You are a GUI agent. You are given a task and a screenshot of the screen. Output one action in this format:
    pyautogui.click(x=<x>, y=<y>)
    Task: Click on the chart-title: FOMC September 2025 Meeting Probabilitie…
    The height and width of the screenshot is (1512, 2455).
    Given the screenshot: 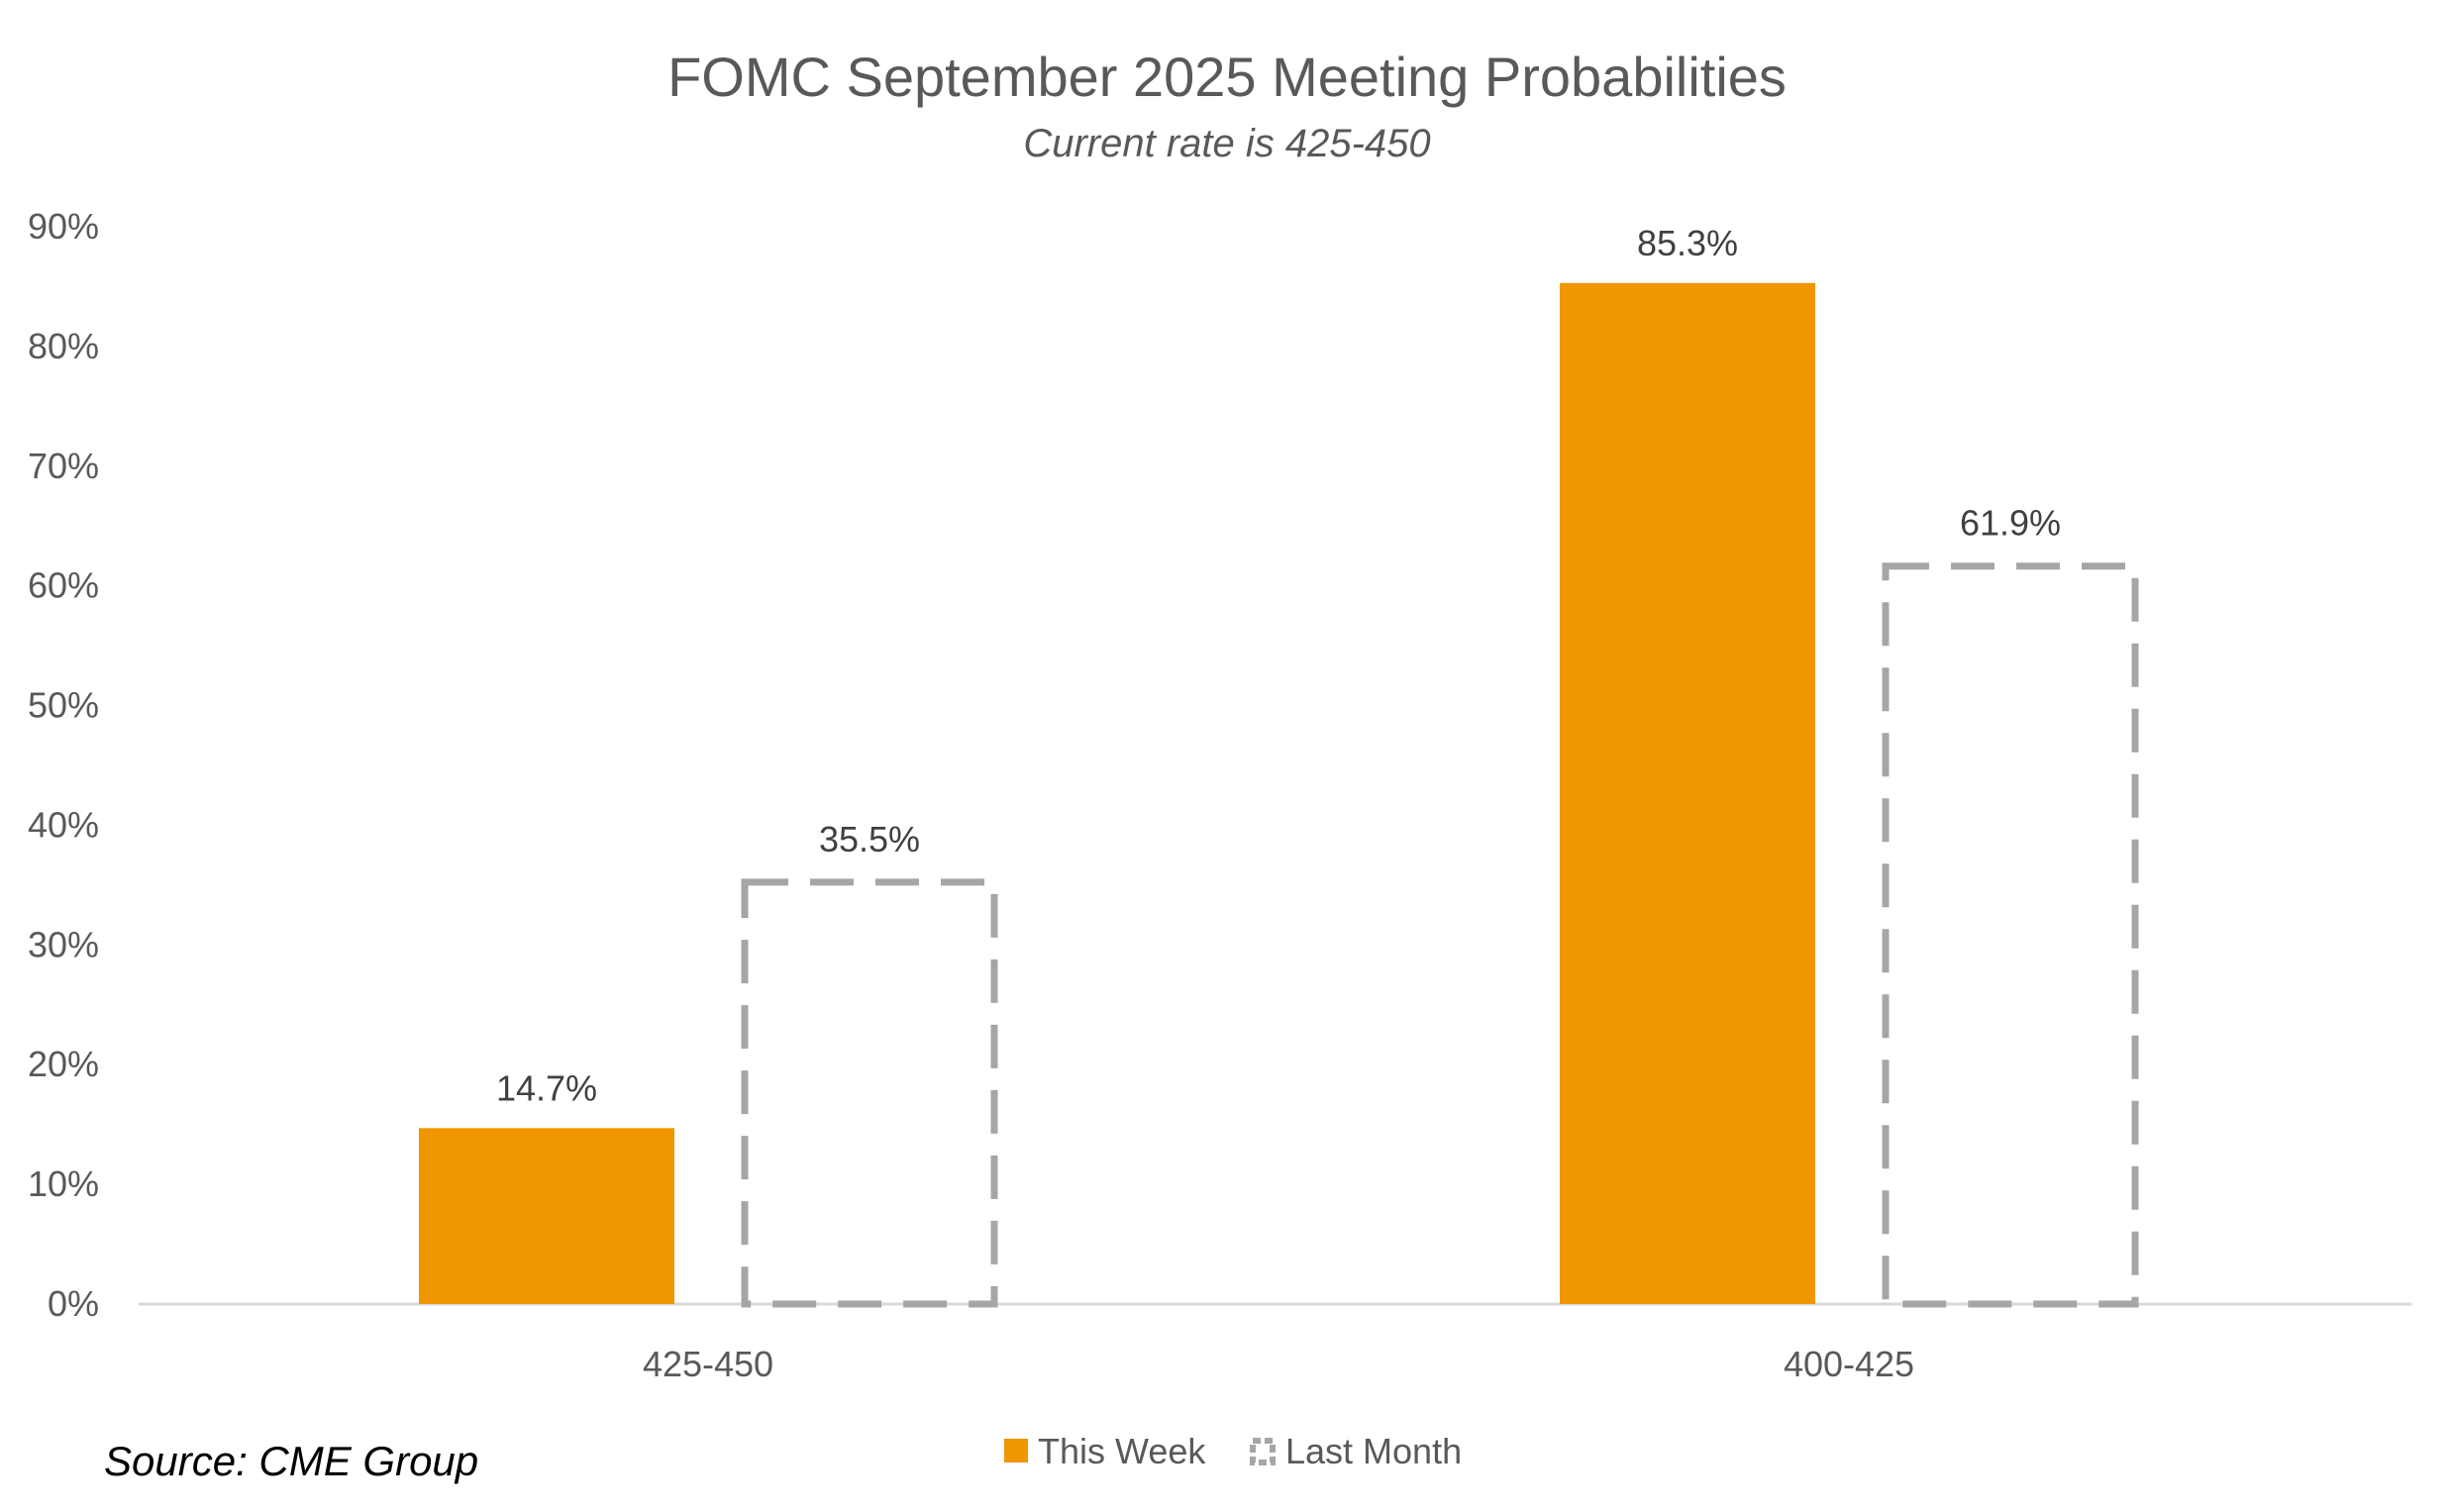 What is the action you would take?
    pyautogui.click(x=1227, y=77)
    